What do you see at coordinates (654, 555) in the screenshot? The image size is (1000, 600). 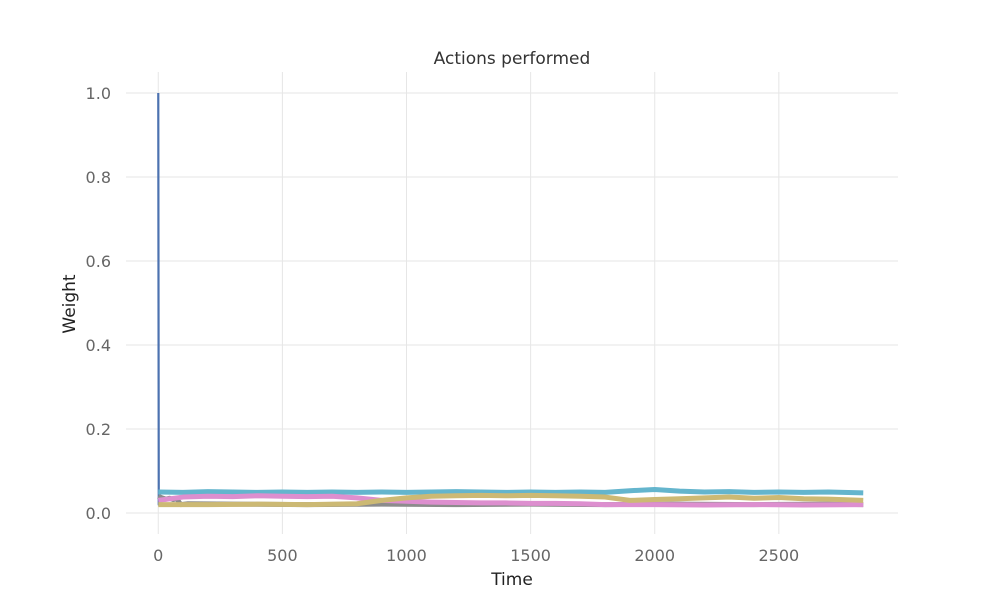 I see `x-tick-label: 2000` at bounding box center [654, 555].